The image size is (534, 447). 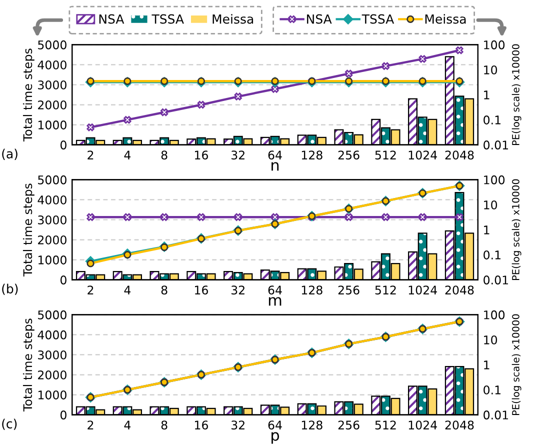 I want to click on text: (b), so click(x=10, y=289).